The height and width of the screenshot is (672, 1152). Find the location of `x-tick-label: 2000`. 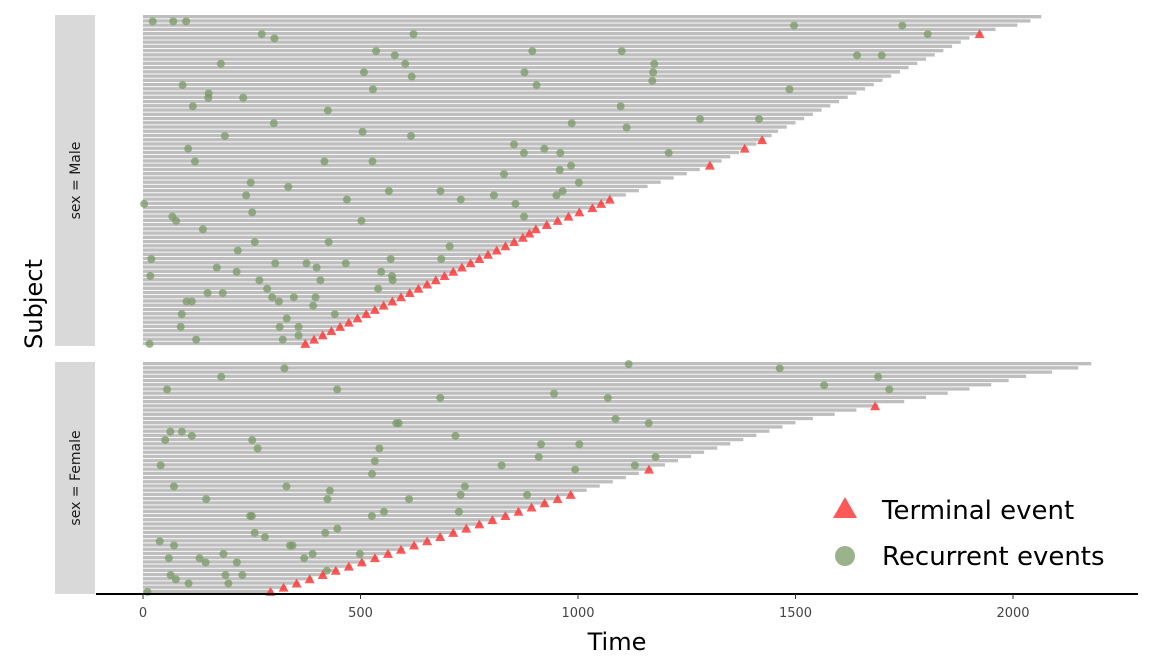

x-tick-label: 2000 is located at coordinates (1012, 613).